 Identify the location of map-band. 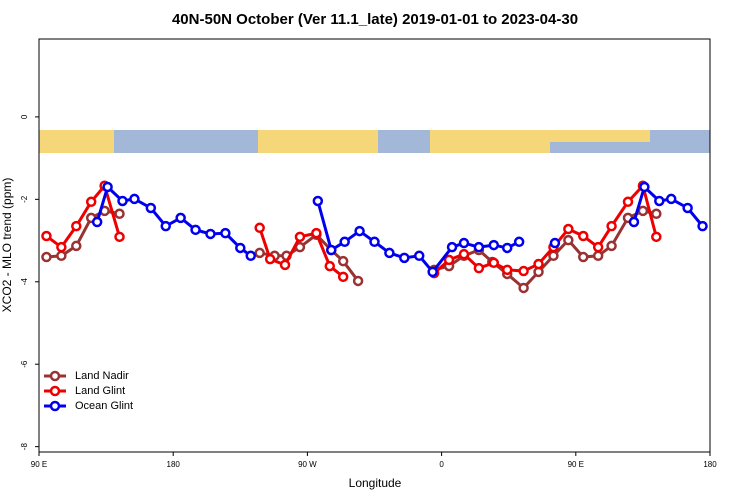
(374, 141).